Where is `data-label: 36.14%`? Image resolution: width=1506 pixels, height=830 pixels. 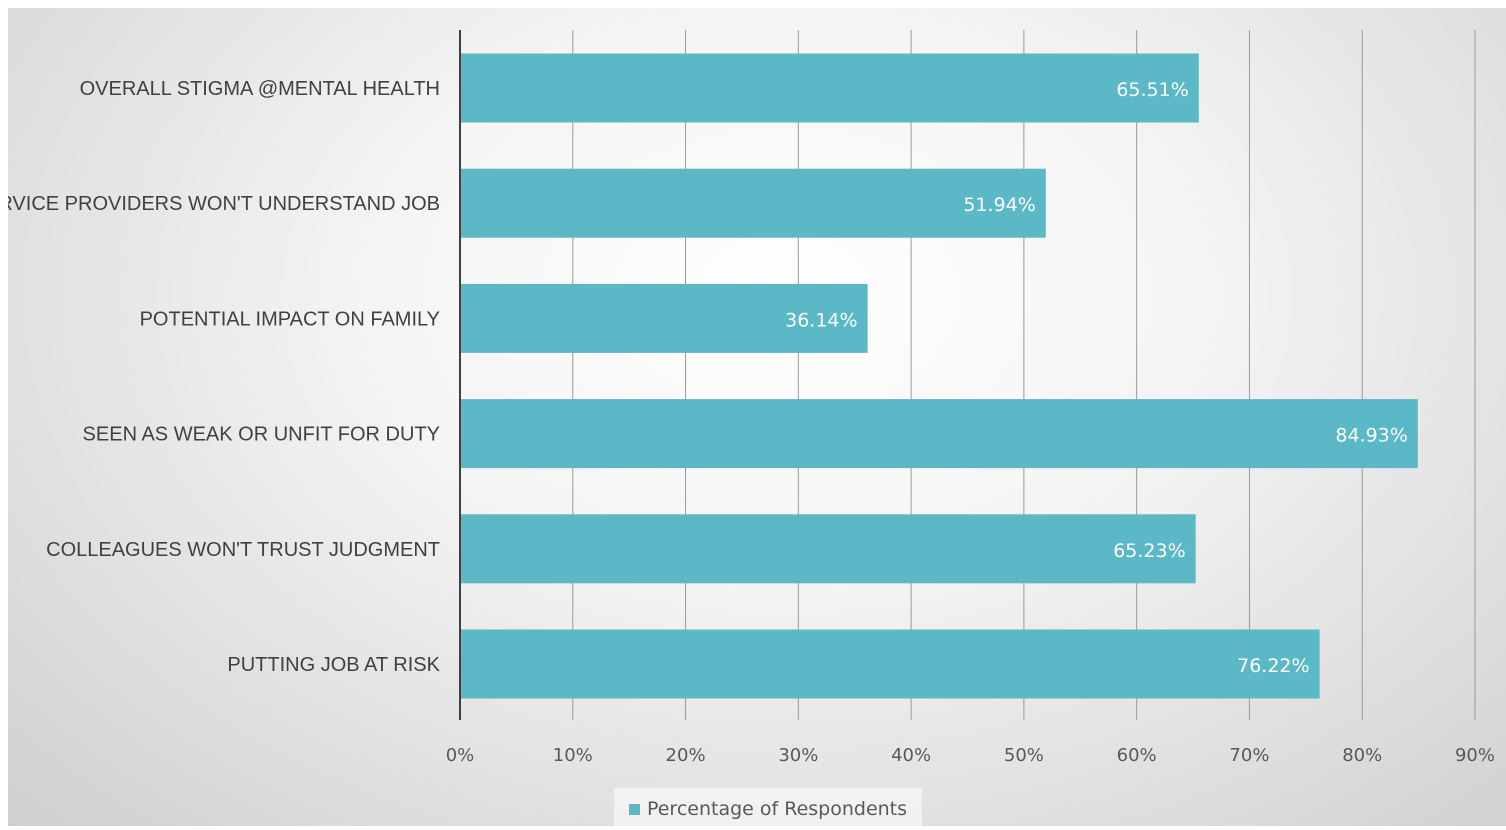
data-label: 36.14% is located at coordinates (821, 320).